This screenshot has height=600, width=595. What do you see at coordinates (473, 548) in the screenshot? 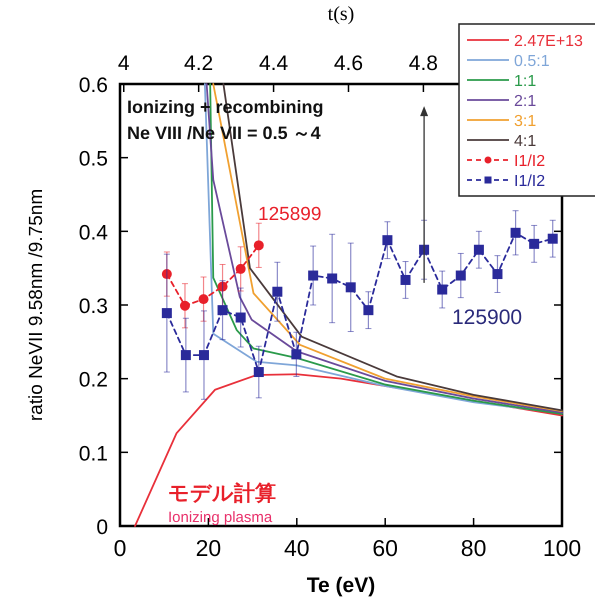
I see `x-tick-label: 80` at bounding box center [473, 548].